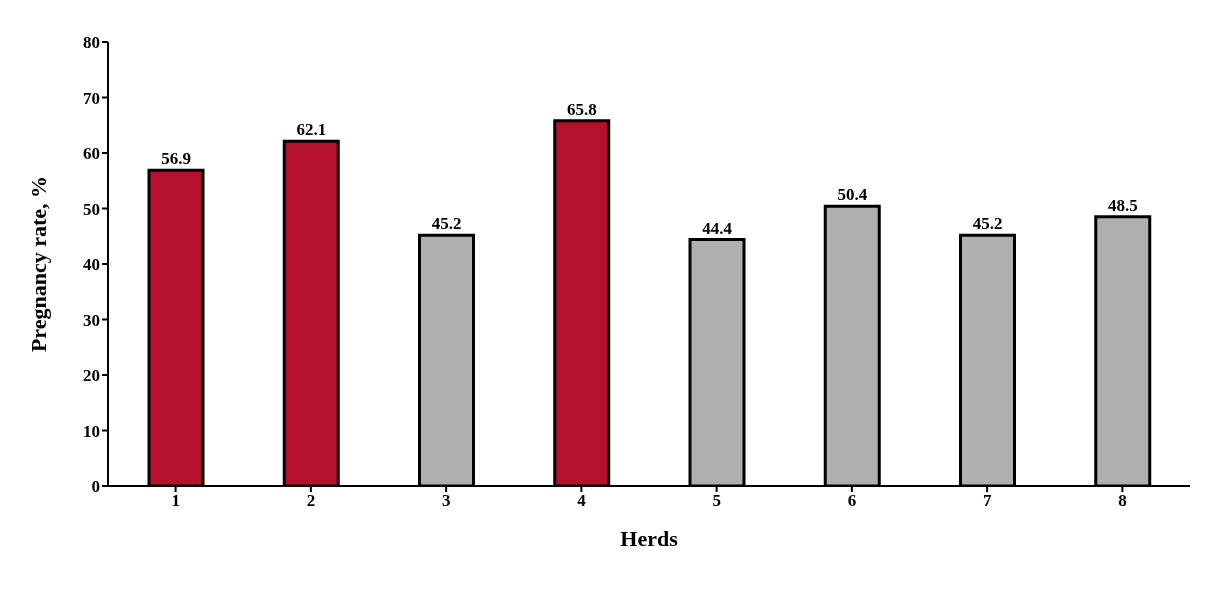 The height and width of the screenshot is (614, 1210). What do you see at coordinates (1122, 501) in the screenshot?
I see `x-tick-label: 8` at bounding box center [1122, 501].